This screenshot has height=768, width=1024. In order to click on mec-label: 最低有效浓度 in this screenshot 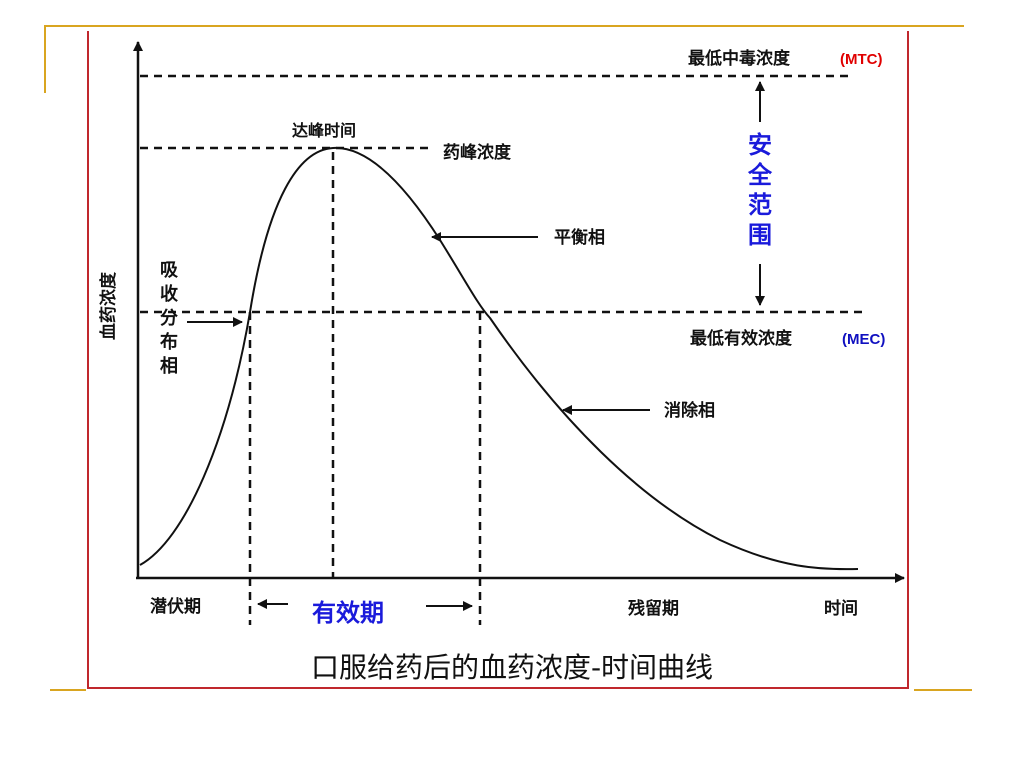, I will do `click(741, 338)`.